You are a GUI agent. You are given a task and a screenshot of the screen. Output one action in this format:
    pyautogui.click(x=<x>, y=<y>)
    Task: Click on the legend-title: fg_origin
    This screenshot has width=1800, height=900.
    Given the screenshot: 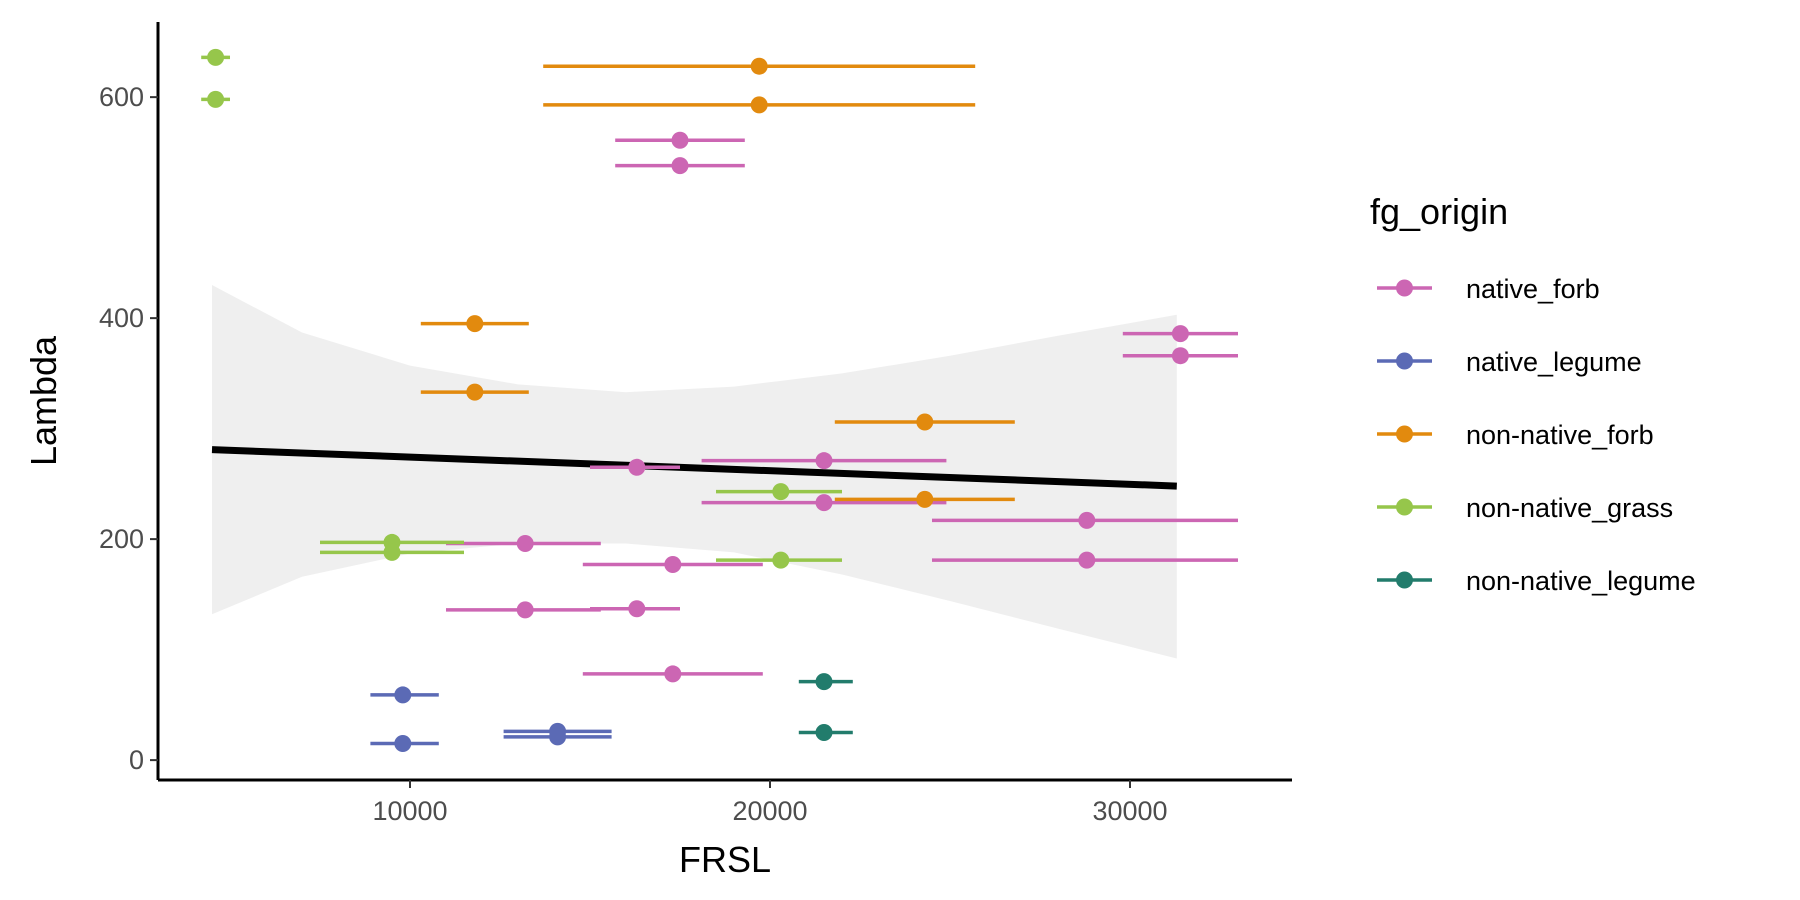 What is the action you would take?
    pyautogui.click(x=1439, y=211)
    